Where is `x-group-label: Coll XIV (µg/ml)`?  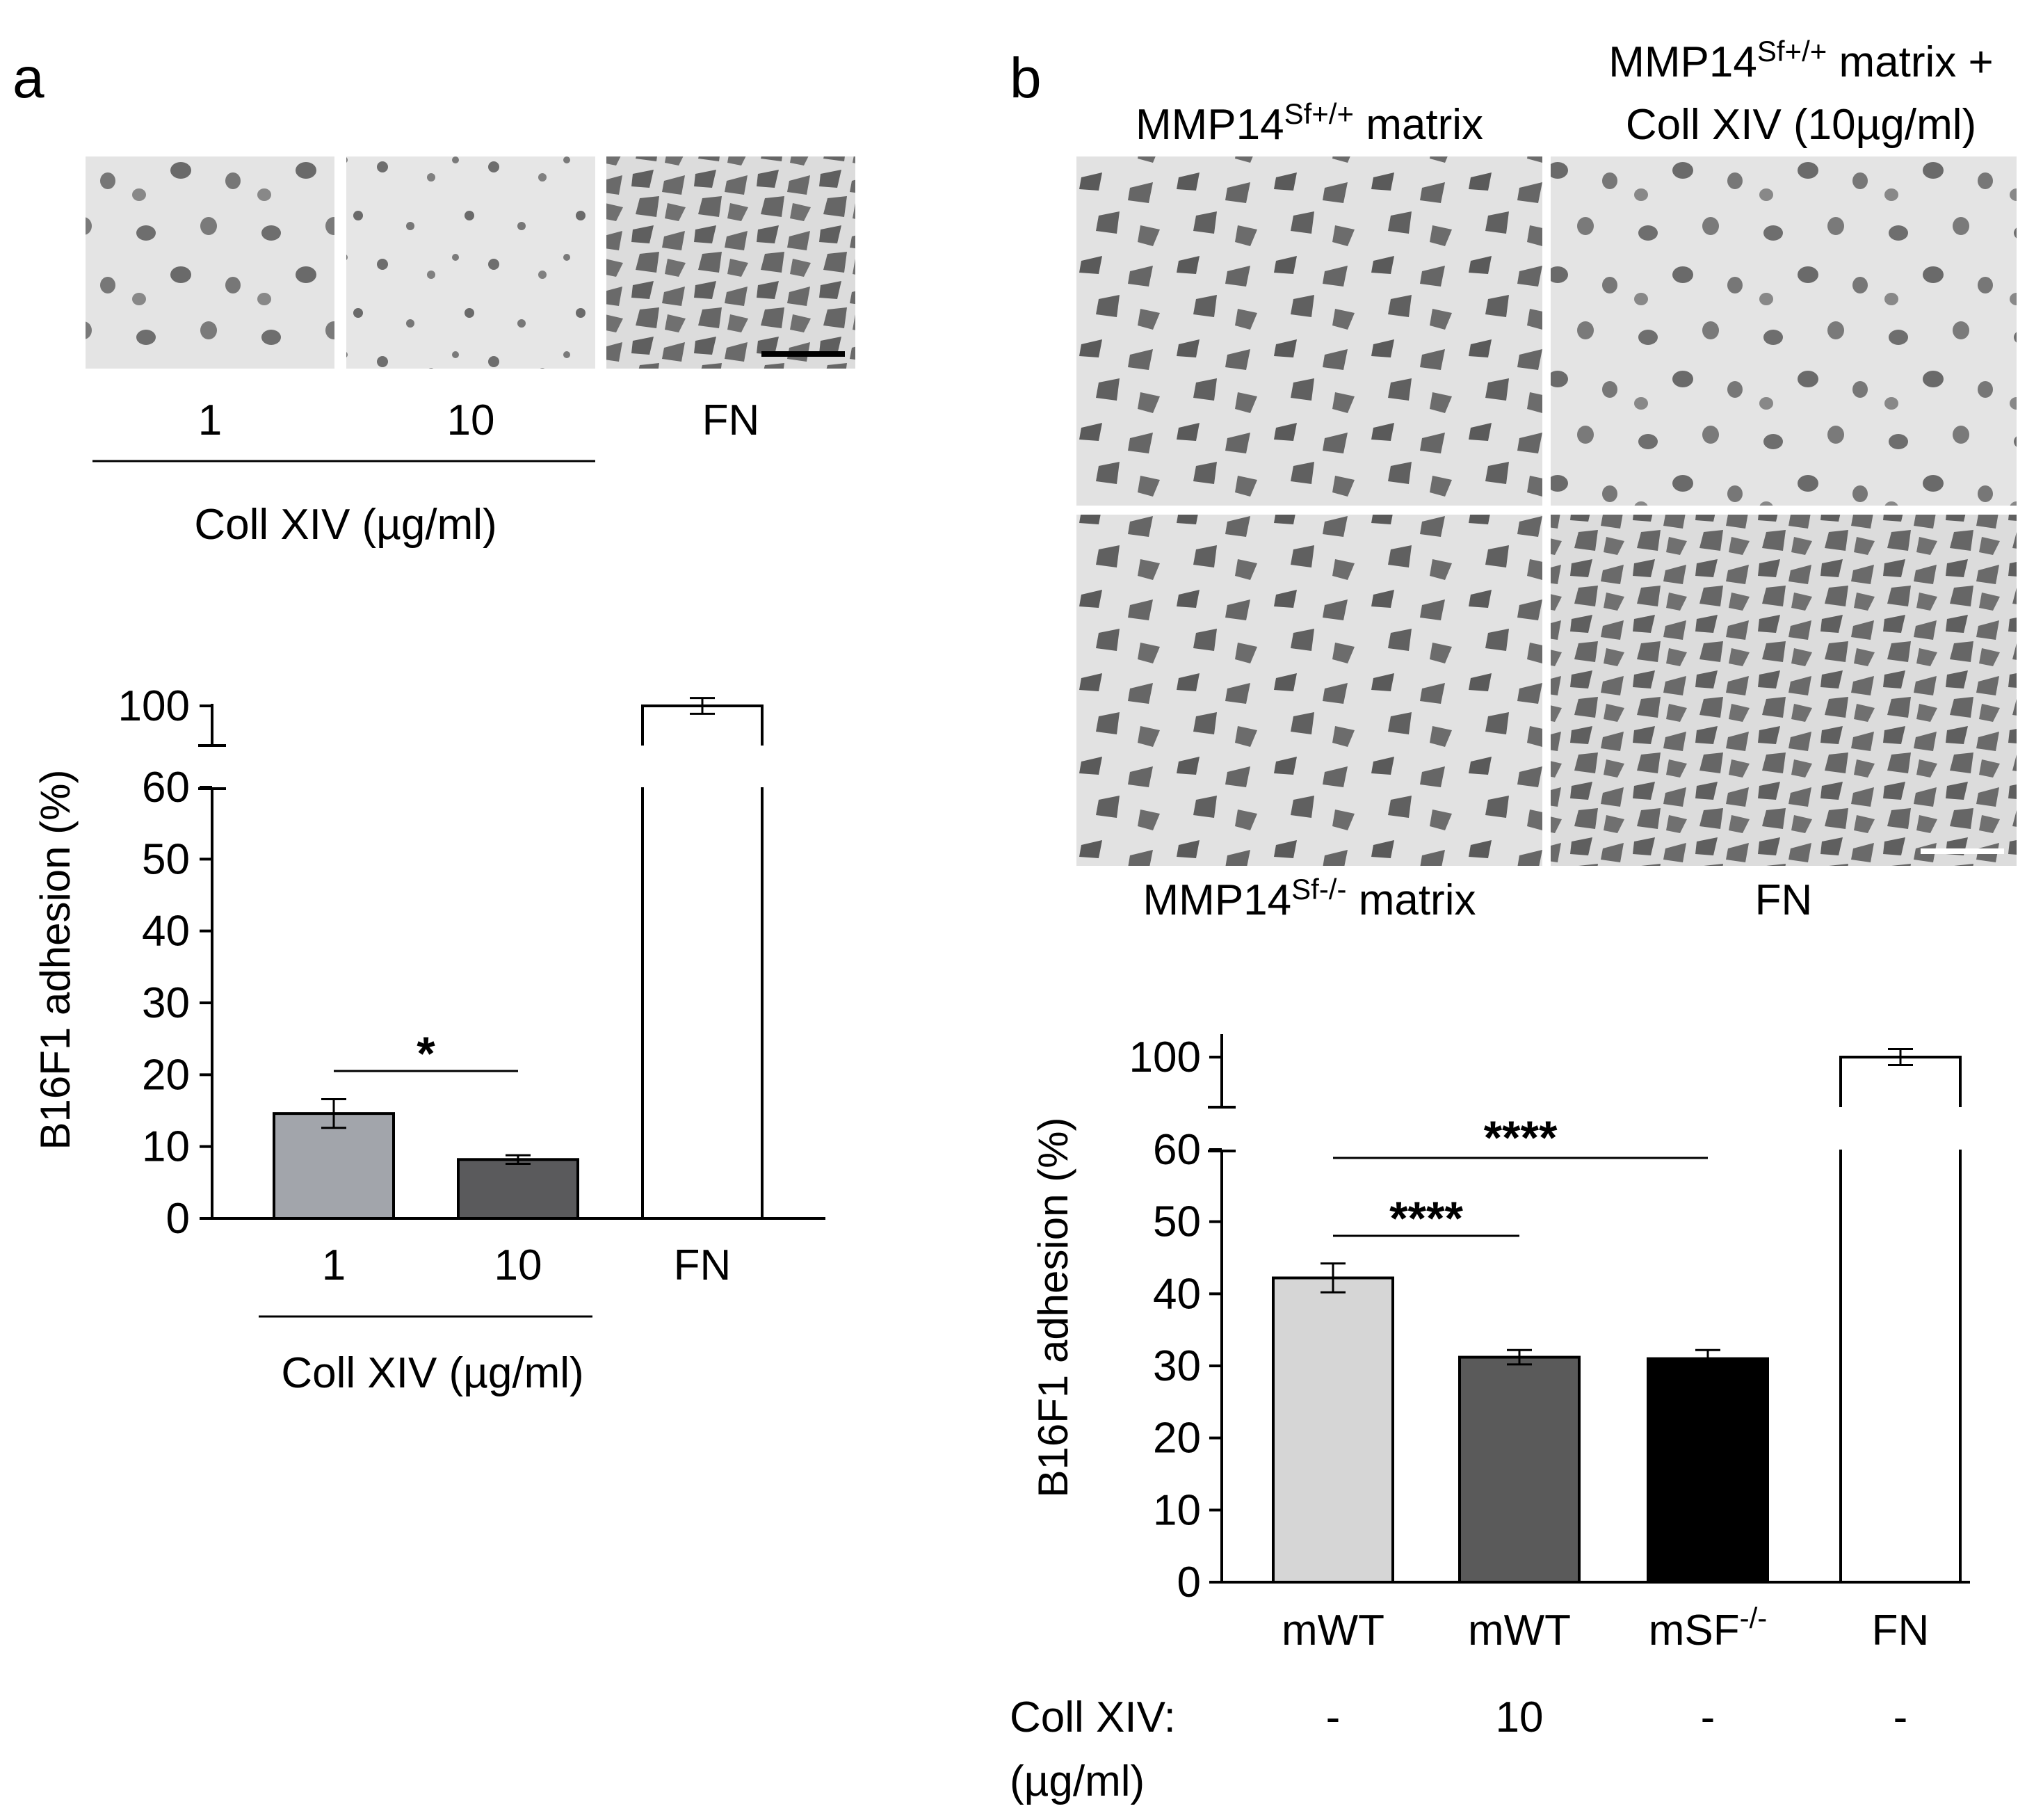 x-group-label: Coll XIV (µg/ml) is located at coordinates (432, 1373).